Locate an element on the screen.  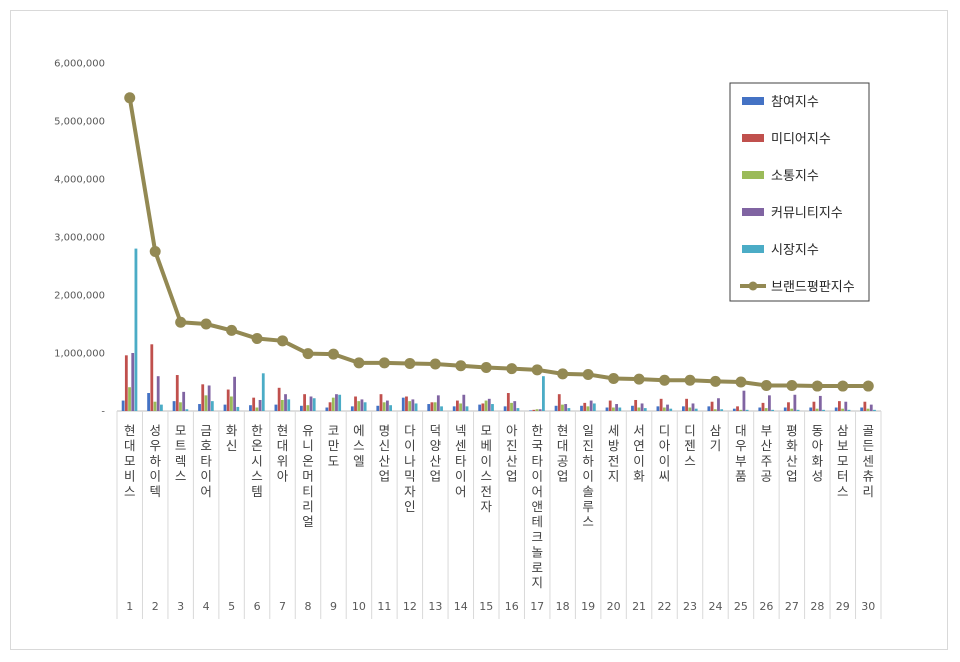
rank-label: 29 is located at coordinates (843, 606).